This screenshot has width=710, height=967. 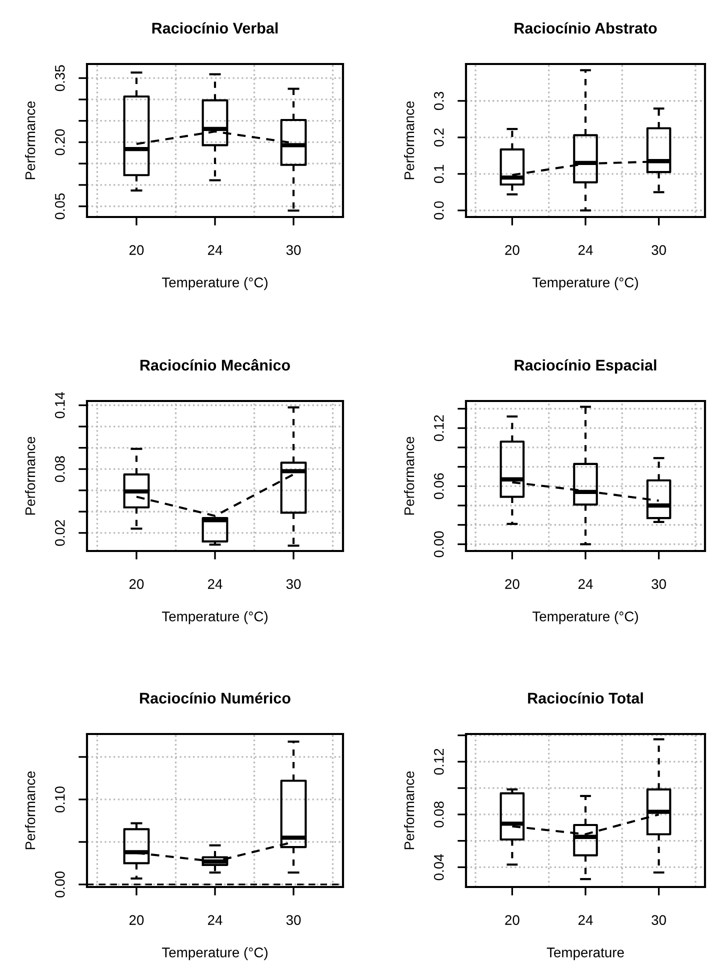 I want to click on y-tick-label: 0.04, so click(x=439, y=867).